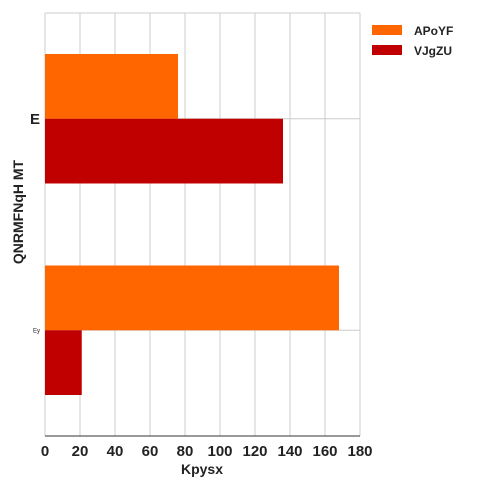 The height and width of the screenshot is (490, 490). What do you see at coordinates (433, 31) in the screenshot?
I see `legend-label: APoYF` at bounding box center [433, 31].